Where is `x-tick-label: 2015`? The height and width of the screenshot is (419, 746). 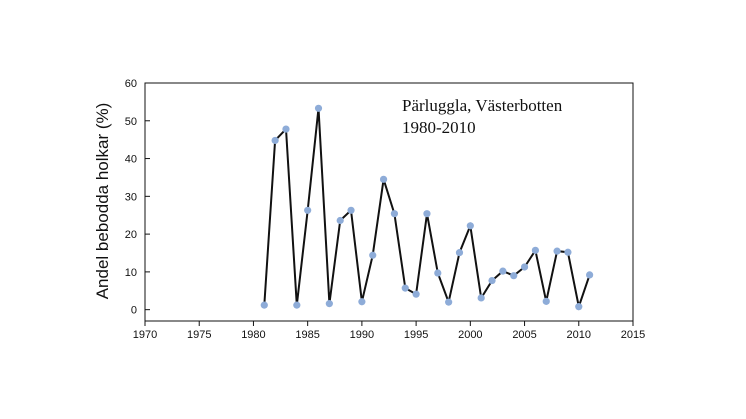
x-tick-label: 2015 is located at coordinates (633, 335).